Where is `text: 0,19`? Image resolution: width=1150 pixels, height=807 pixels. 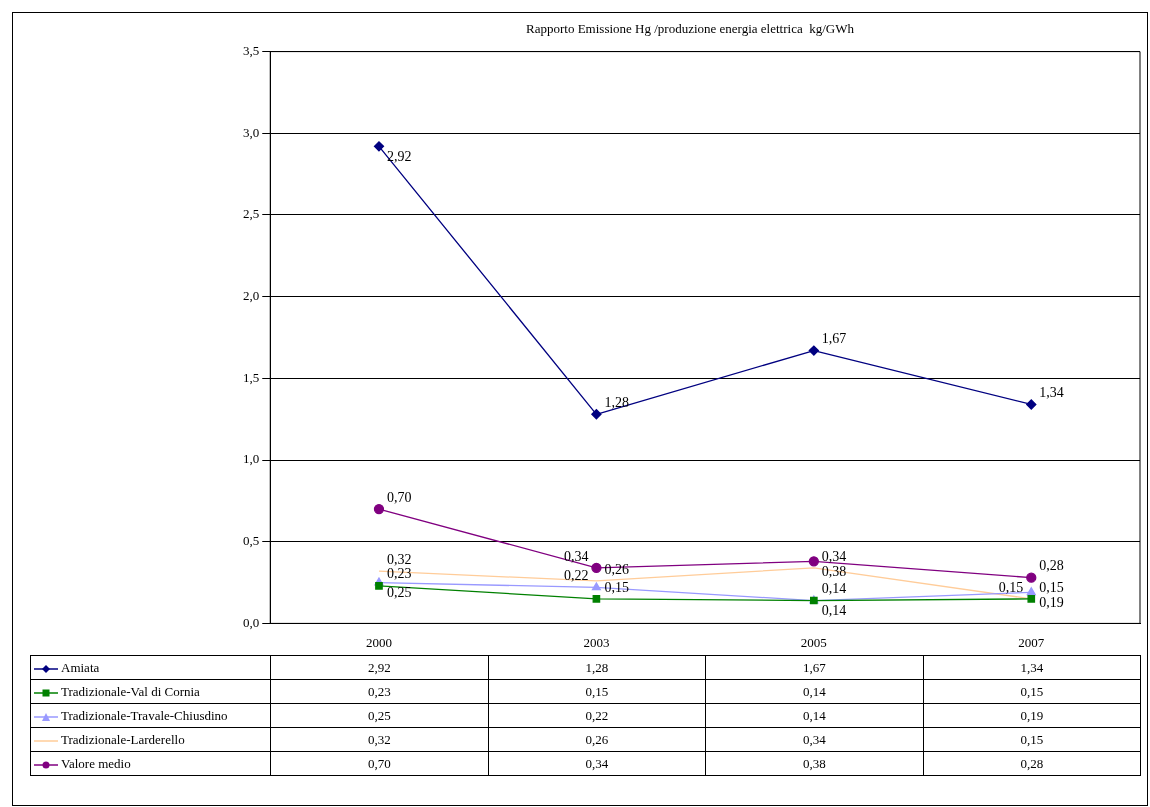 text: 0,19 is located at coordinates (1051, 603).